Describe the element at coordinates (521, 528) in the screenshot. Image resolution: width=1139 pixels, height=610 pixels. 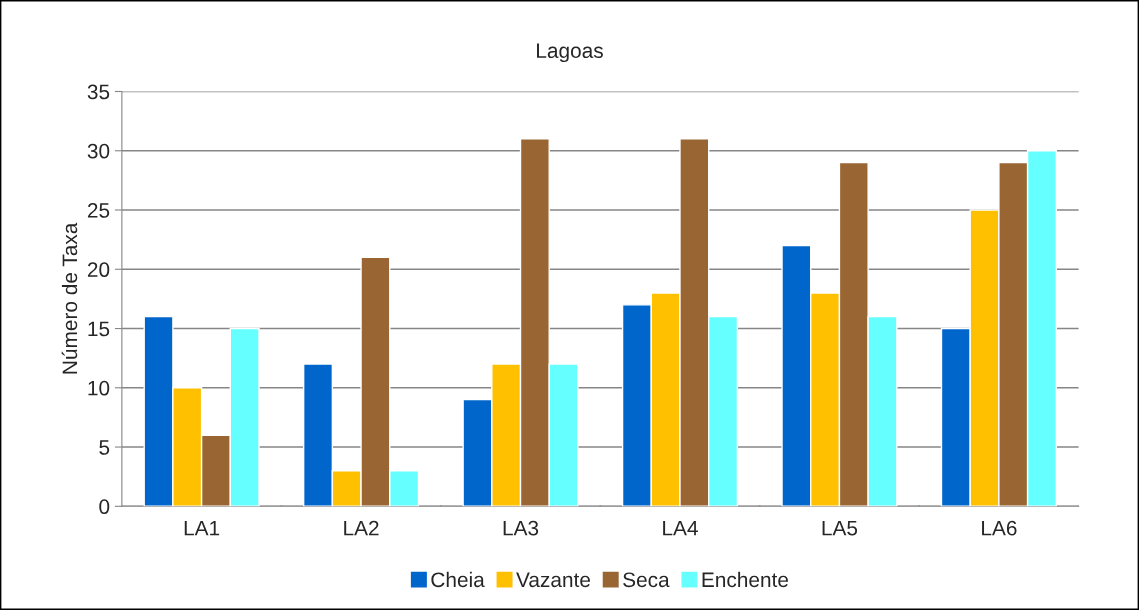
I see `x-tick-label: LA3` at that location.